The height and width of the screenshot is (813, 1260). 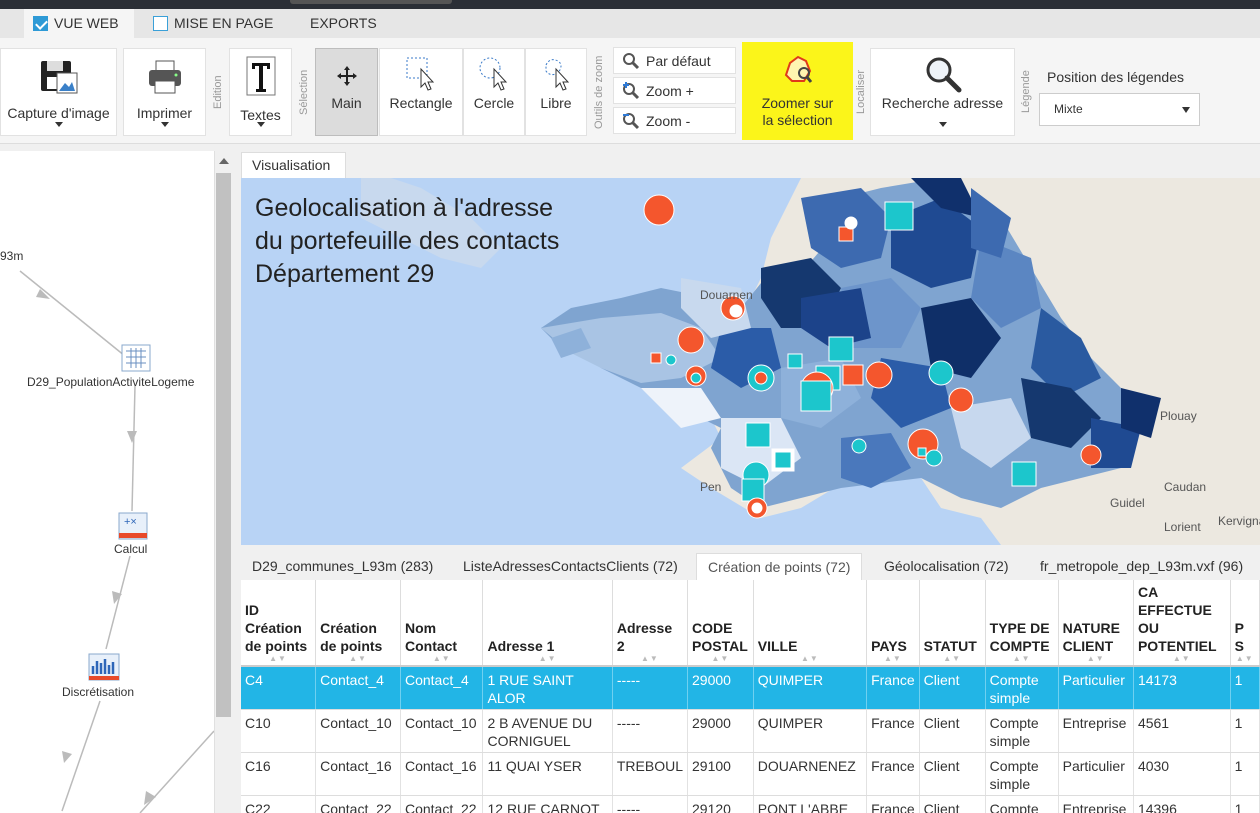 I want to click on zoom-selection-button: Zoomer sur la sélection, so click(x=797, y=91).